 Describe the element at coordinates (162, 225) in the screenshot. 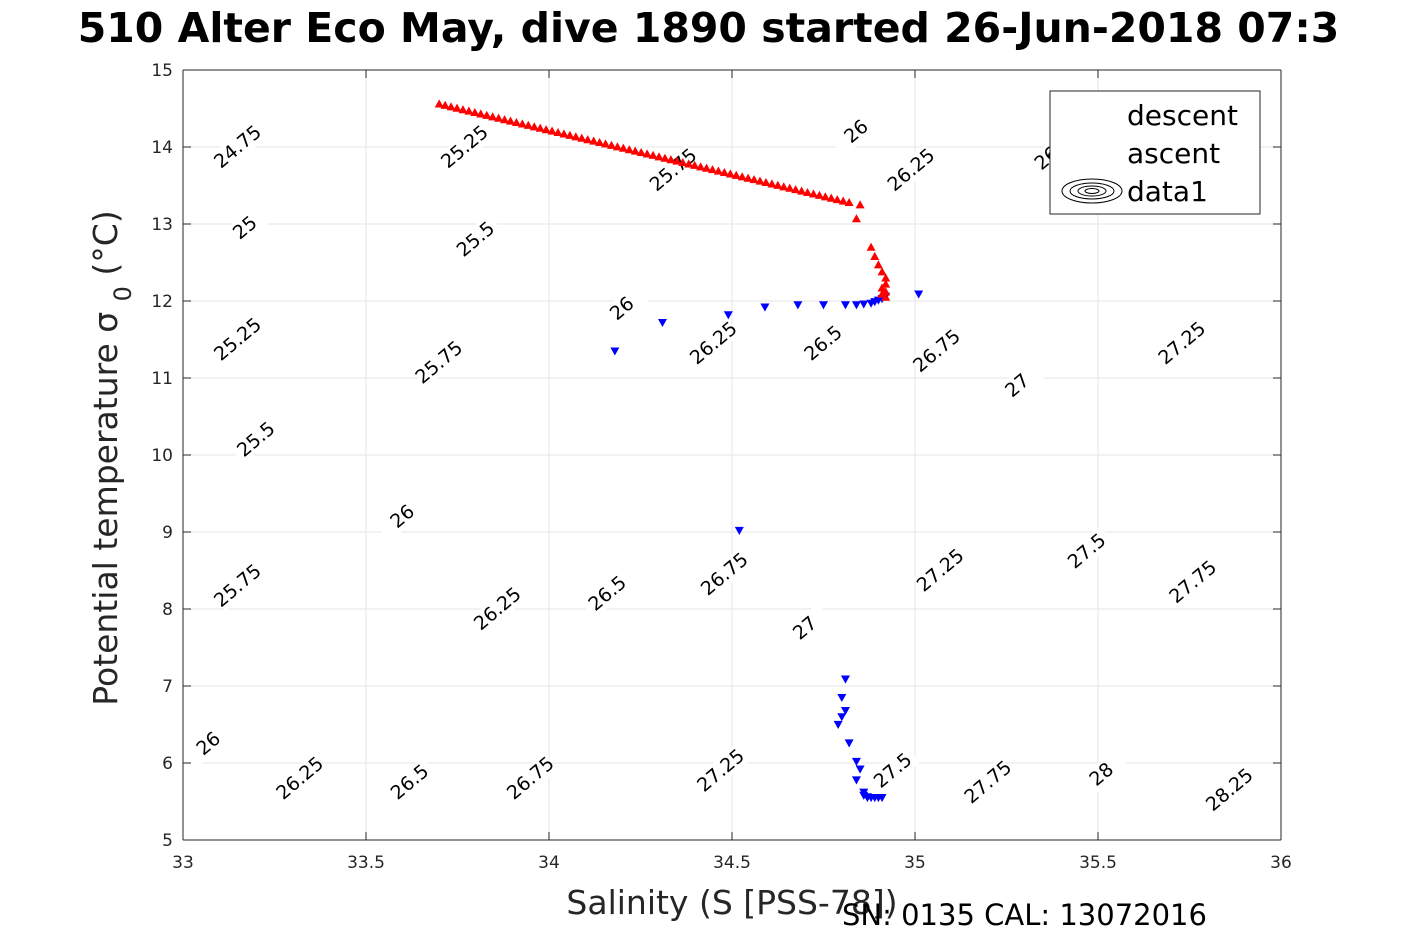

I see `y-tick-label: 13` at that location.